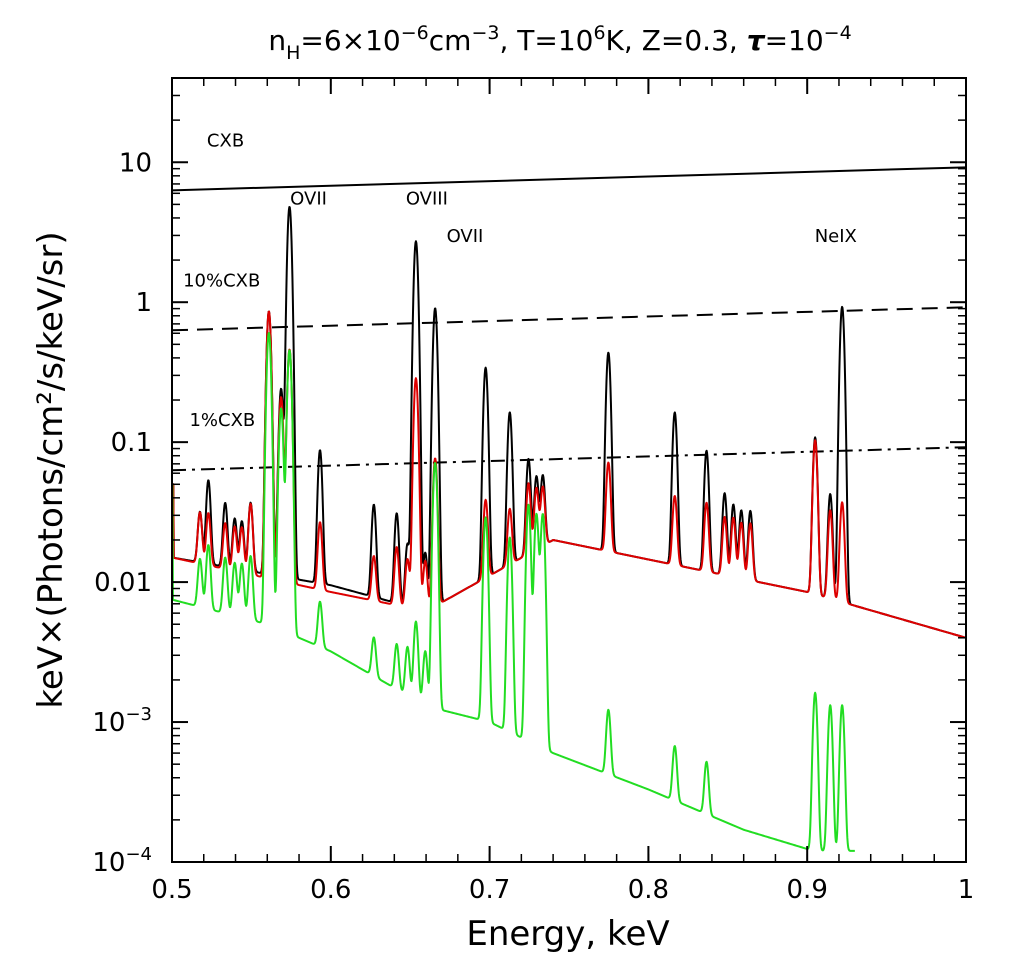 This screenshot has height=963, width=1019. What do you see at coordinates (567, 934) in the screenshot?
I see `x-axis-title: Energy, keV` at bounding box center [567, 934].